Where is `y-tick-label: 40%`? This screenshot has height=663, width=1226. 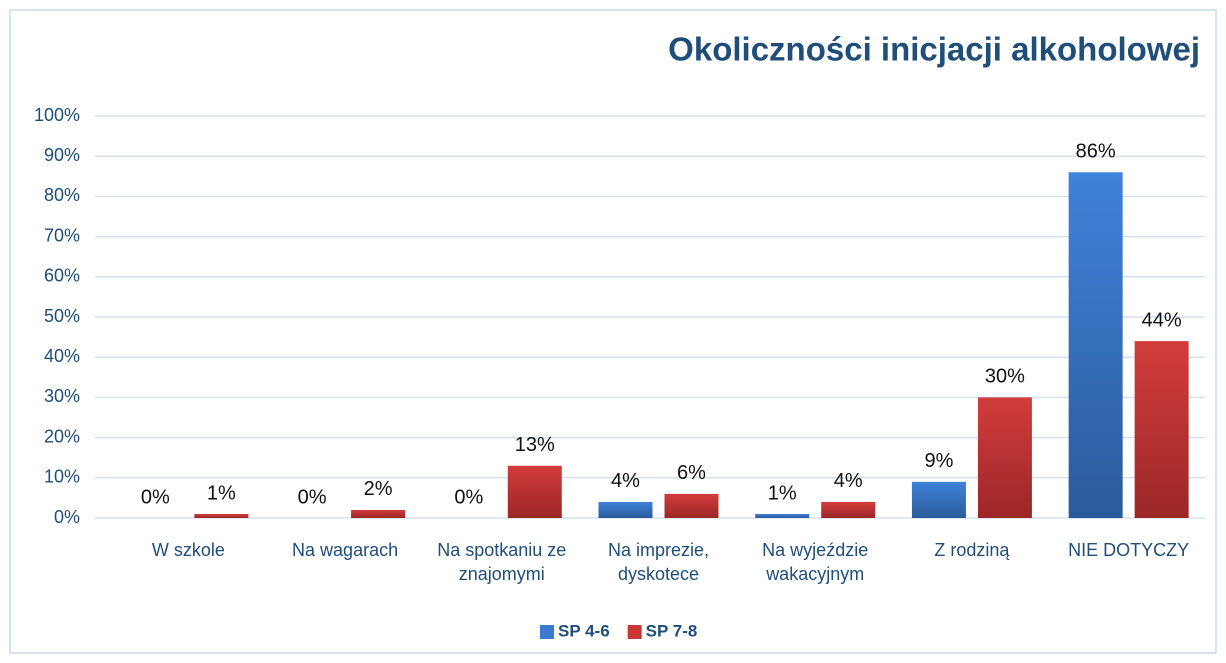 y-tick-label: 40% is located at coordinates (62, 356).